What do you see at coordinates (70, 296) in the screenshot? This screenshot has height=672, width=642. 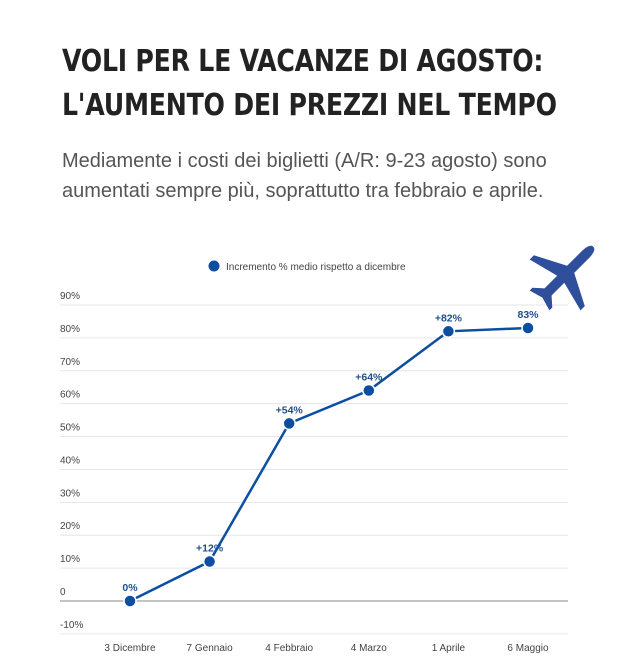 I see `y-tick-label: 90%` at bounding box center [70, 296].